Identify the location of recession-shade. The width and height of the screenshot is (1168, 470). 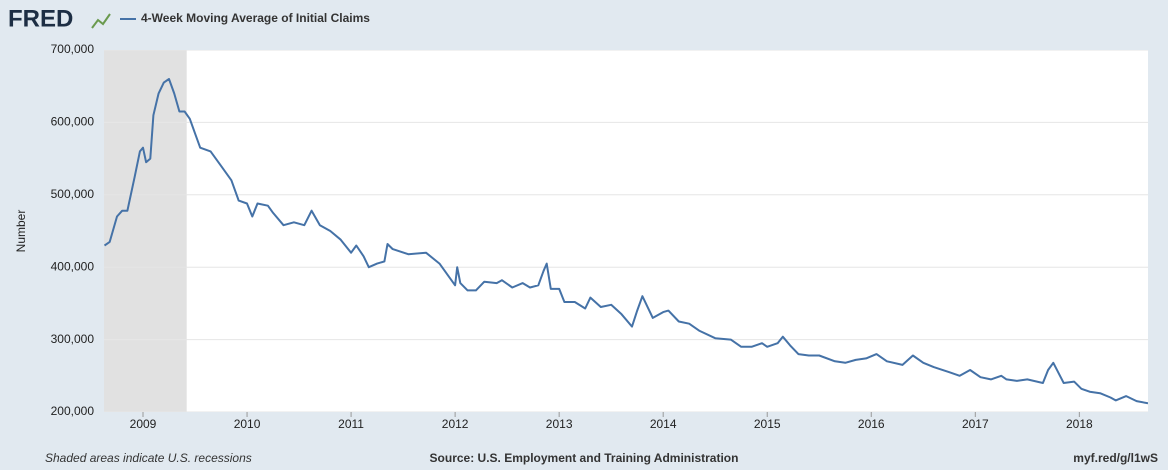
(145, 231).